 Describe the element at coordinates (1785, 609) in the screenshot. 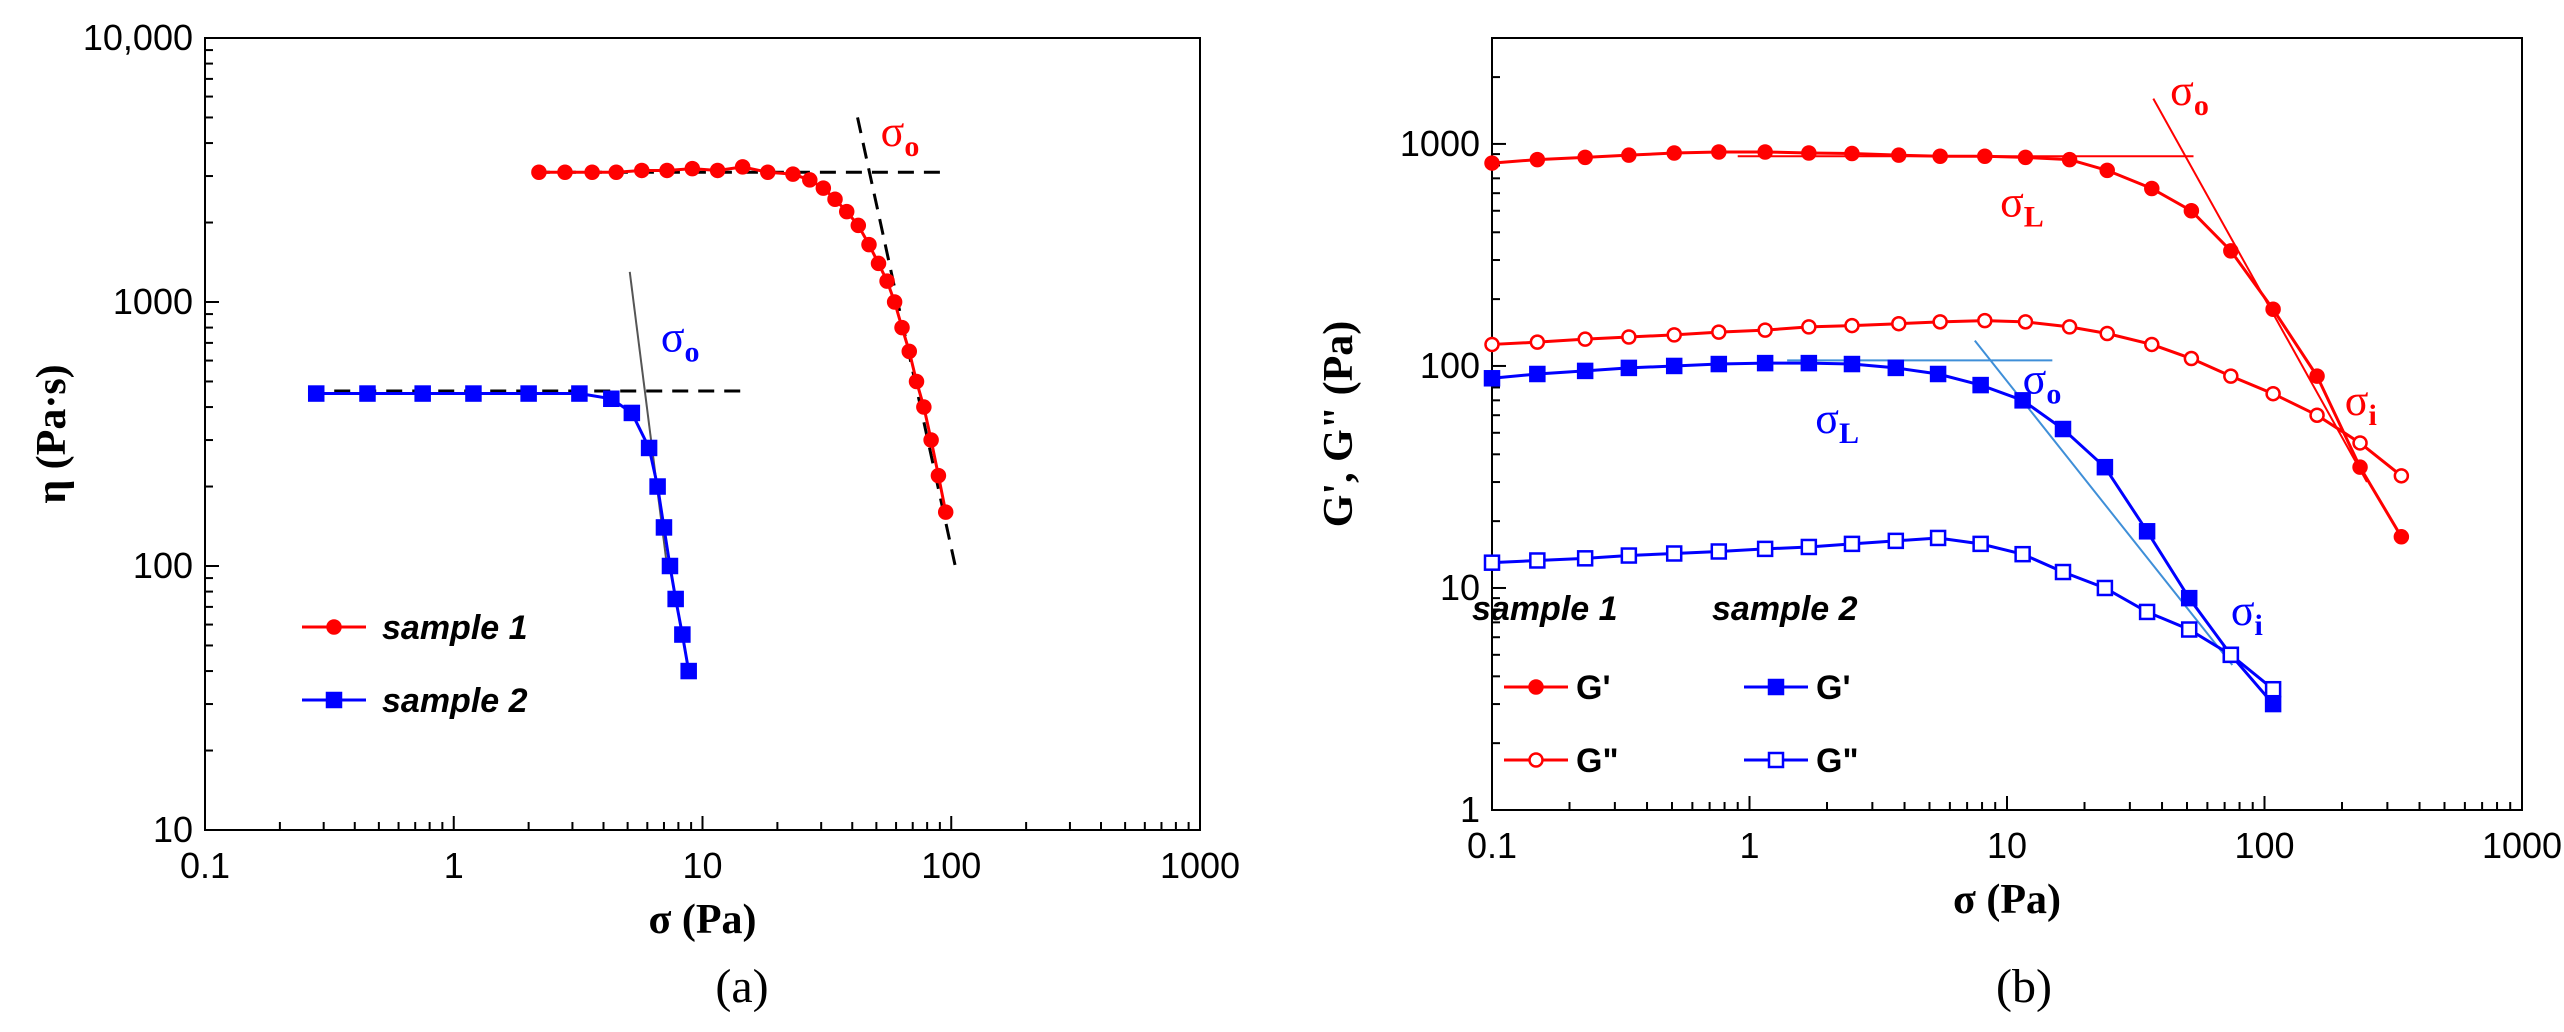

I see `legend-header: sample 2` at that location.